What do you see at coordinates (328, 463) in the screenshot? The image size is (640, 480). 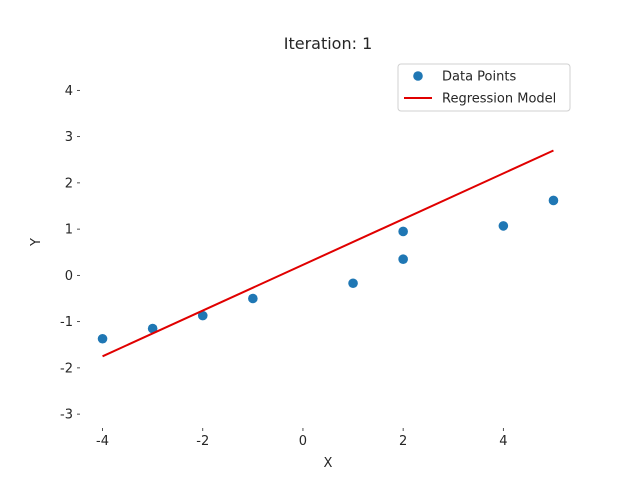 I see `x-axis-label: X` at bounding box center [328, 463].